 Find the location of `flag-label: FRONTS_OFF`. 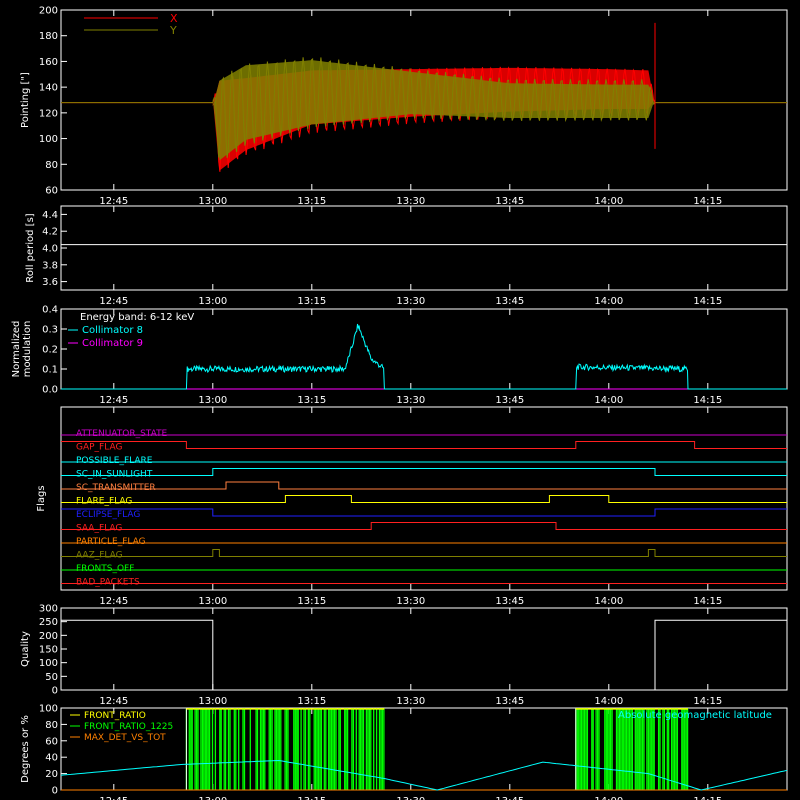

flag-label: FRONTS_OFF is located at coordinates (105, 569).